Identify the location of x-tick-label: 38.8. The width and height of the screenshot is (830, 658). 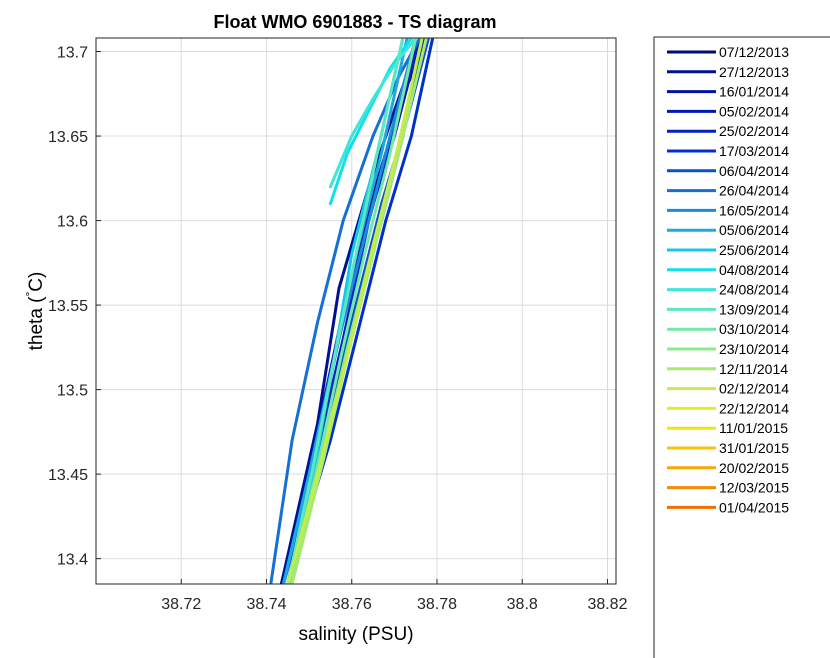
(522, 604).